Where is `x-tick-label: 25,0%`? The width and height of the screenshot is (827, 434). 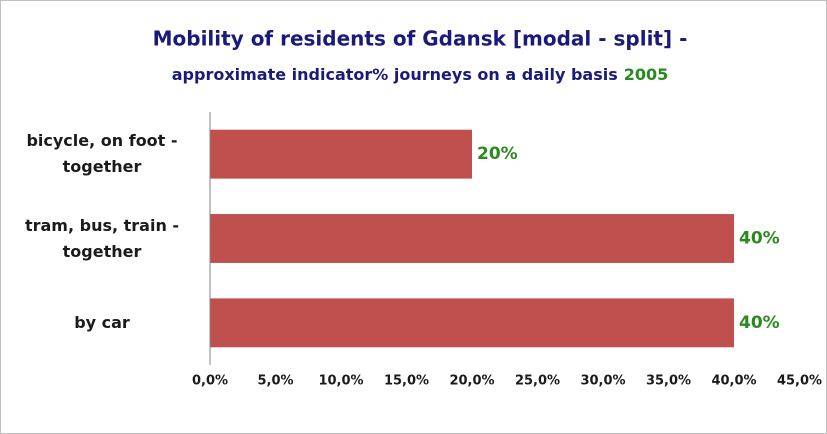
x-tick-label: 25,0% is located at coordinates (537, 381).